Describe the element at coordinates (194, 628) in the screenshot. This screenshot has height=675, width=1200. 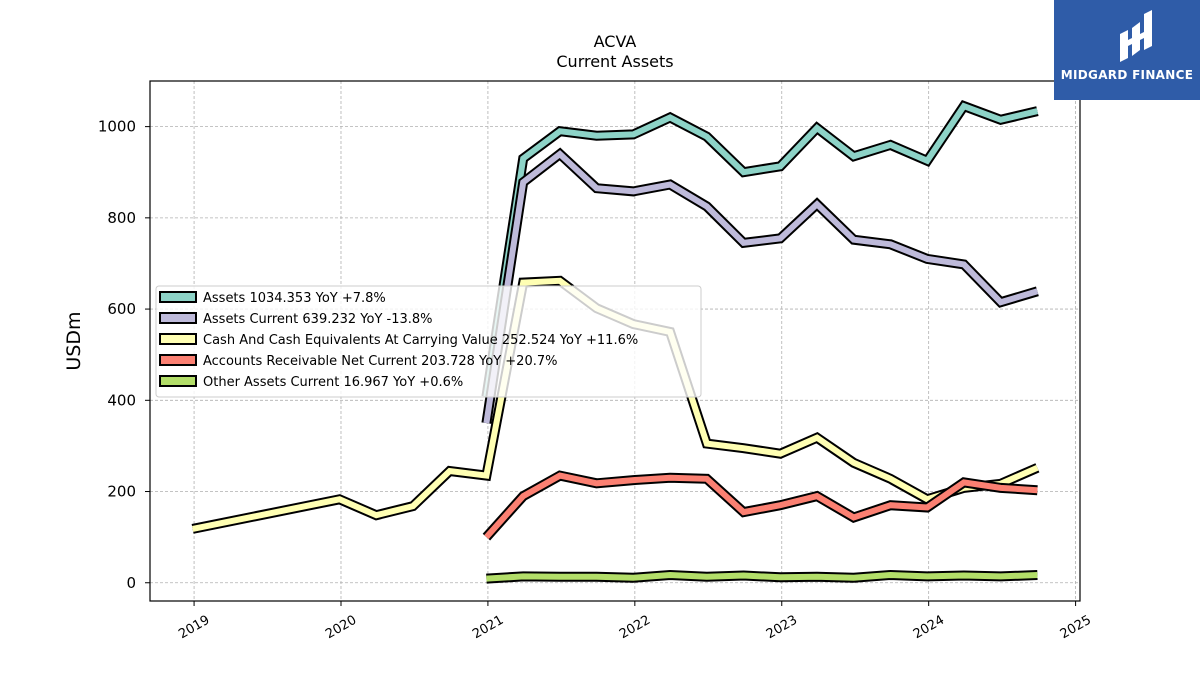
I see `x-tick-label: 2019` at that location.